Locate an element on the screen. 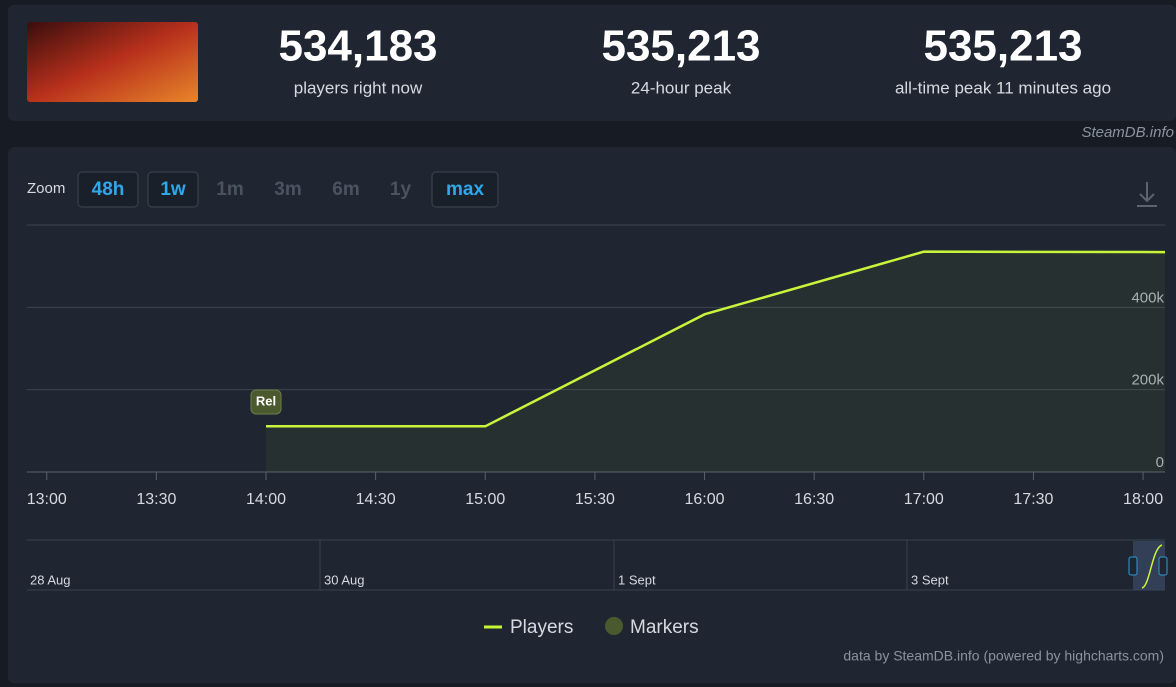 The image size is (1176, 687). y-tick-label: 400k is located at coordinates (1147, 297).